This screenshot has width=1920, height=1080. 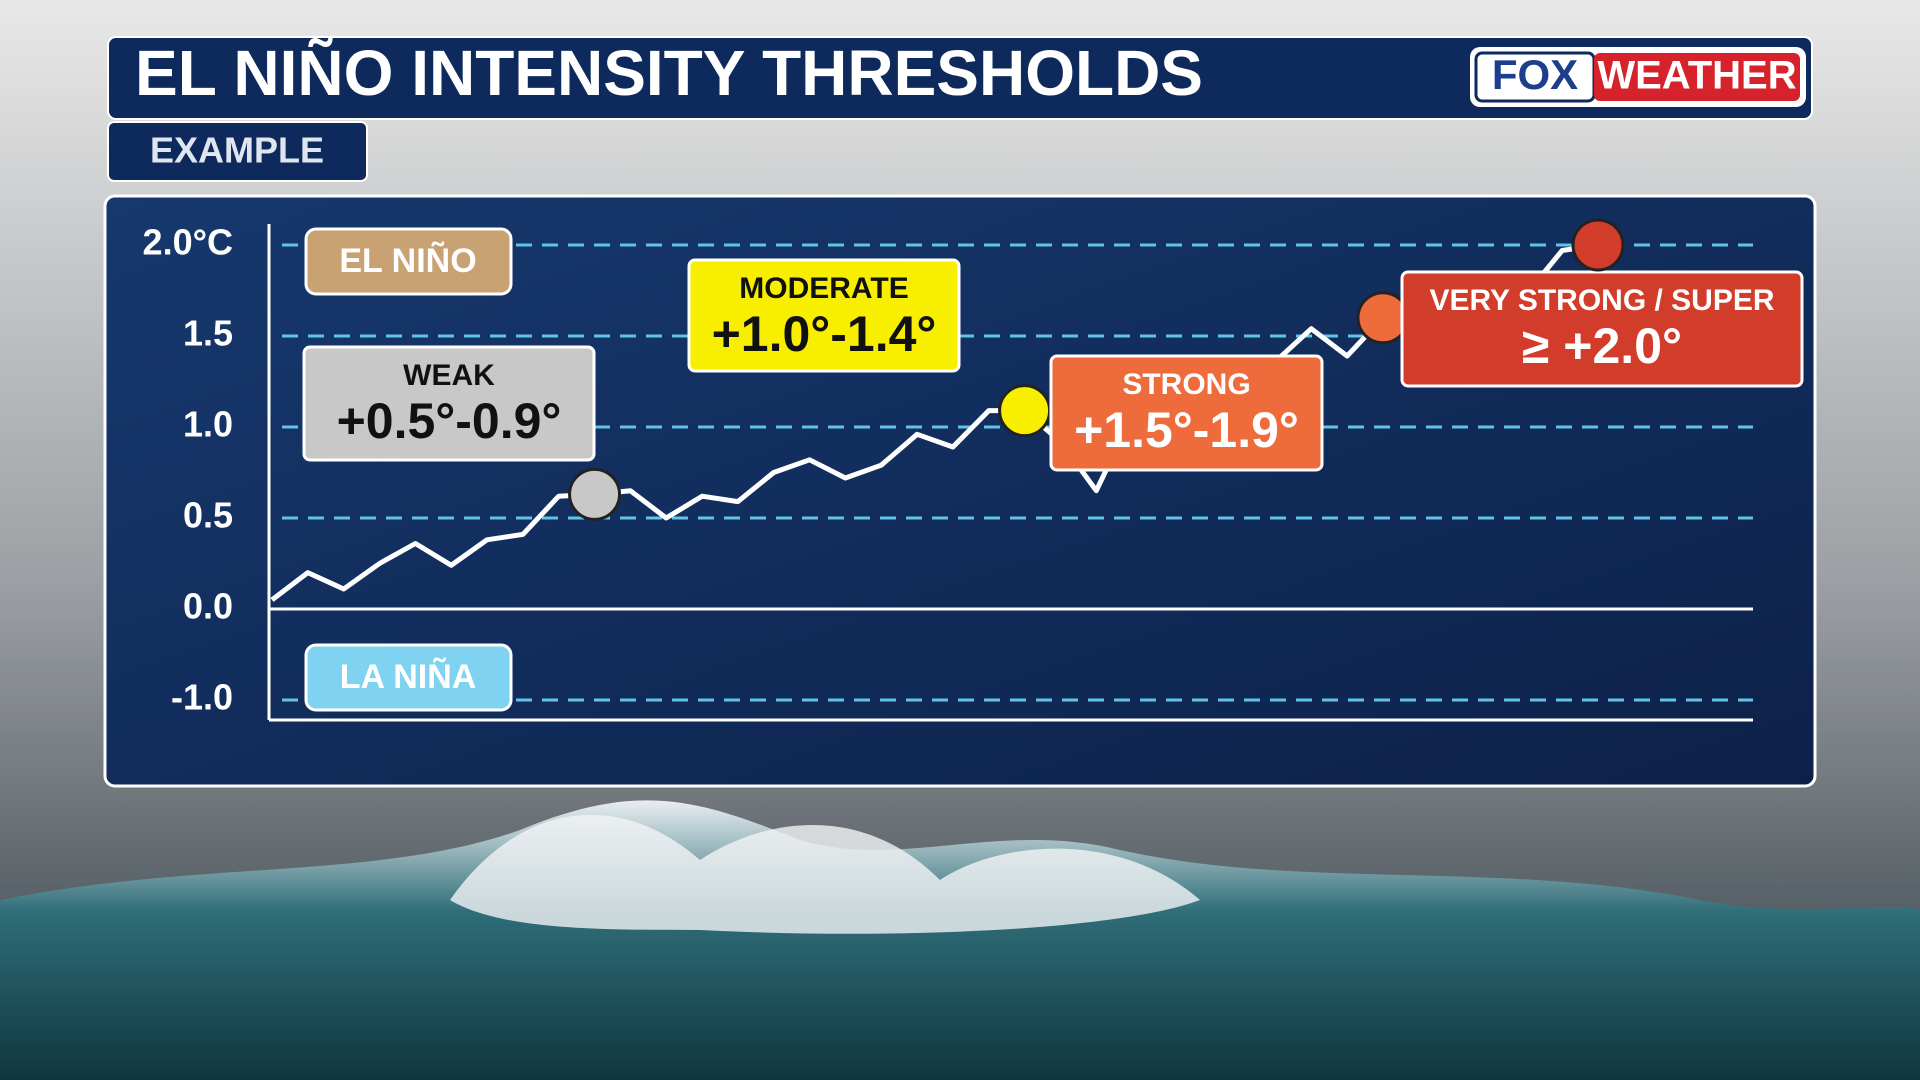 What do you see at coordinates (188, 242) in the screenshot?
I see `y-tick-label: 2.0°C` at bounding box center [188, 242].